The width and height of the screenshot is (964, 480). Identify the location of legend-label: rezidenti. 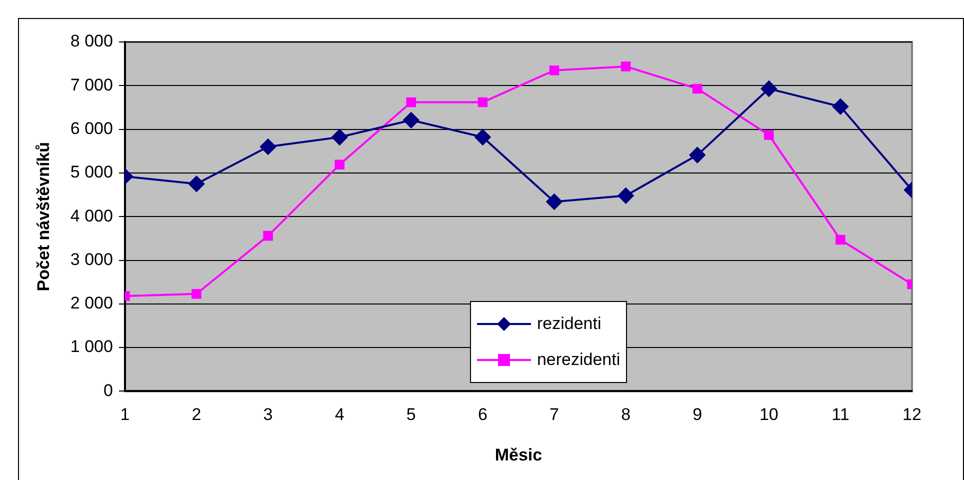
(569, 324).